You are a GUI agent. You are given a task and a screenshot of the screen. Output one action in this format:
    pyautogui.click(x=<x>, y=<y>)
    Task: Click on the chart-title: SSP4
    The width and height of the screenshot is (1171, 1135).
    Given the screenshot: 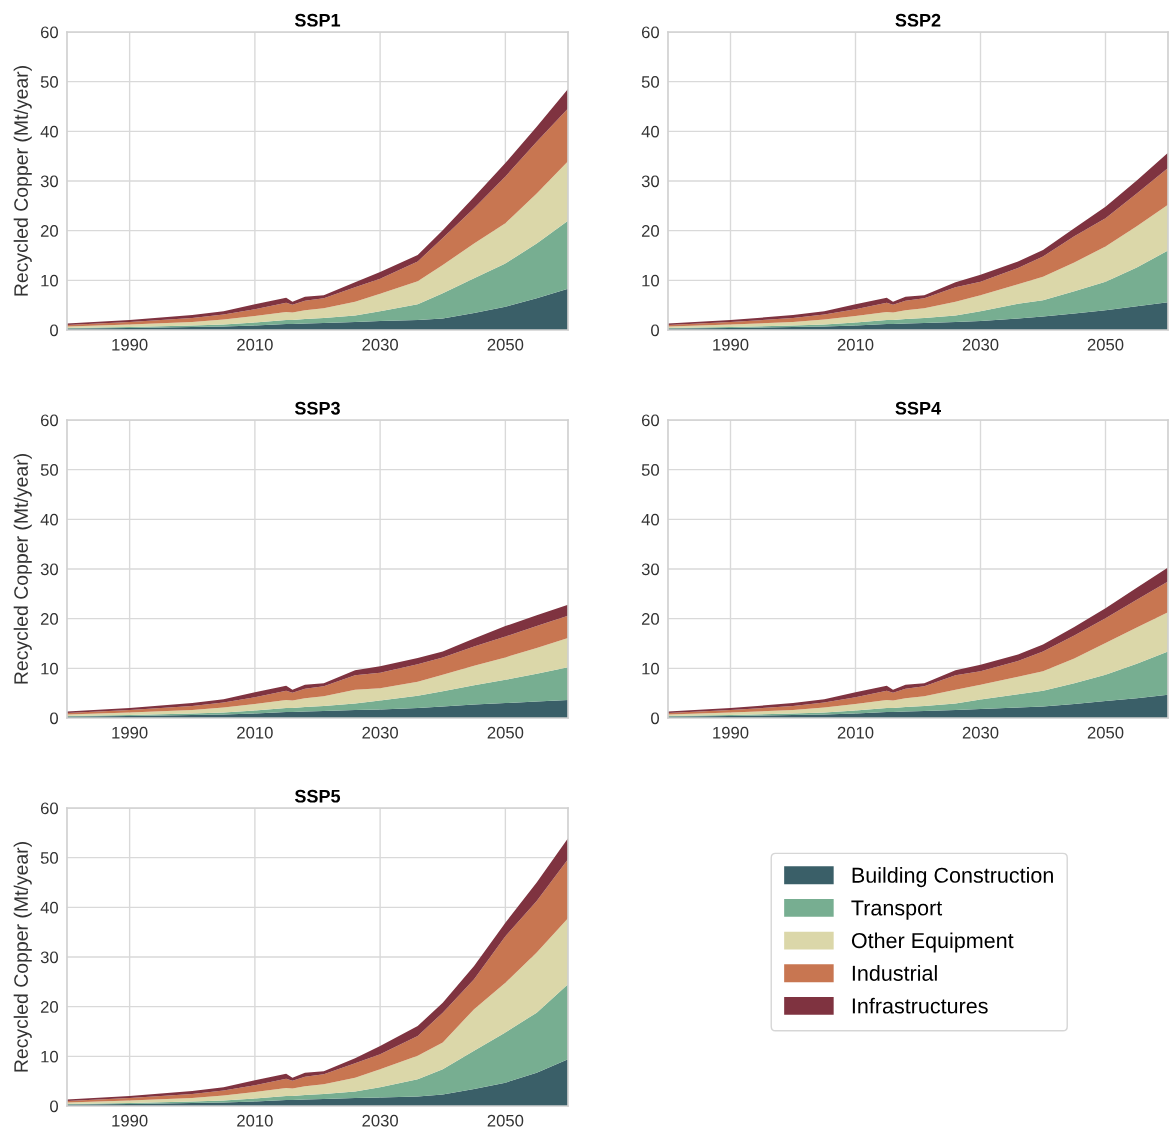 What is the action you would take?
    pyautogui.click(x=918, y=408)
    